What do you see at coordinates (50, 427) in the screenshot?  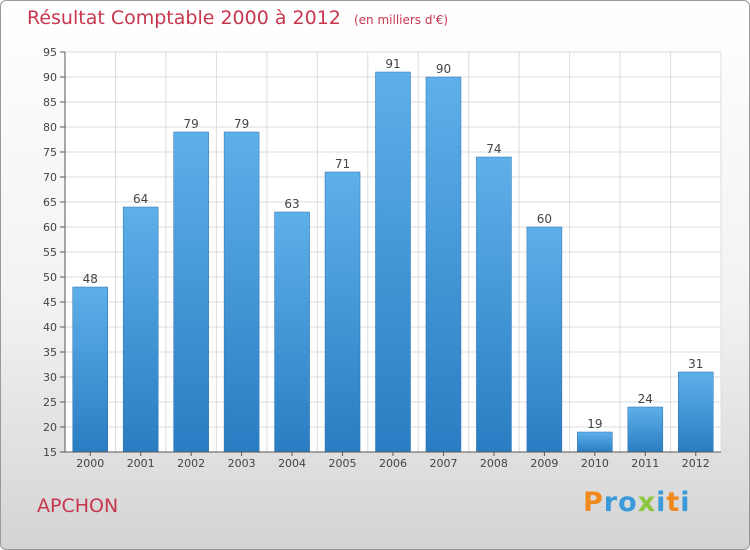 I see `y-tick-label: 20` at bounding box center [50, 427].